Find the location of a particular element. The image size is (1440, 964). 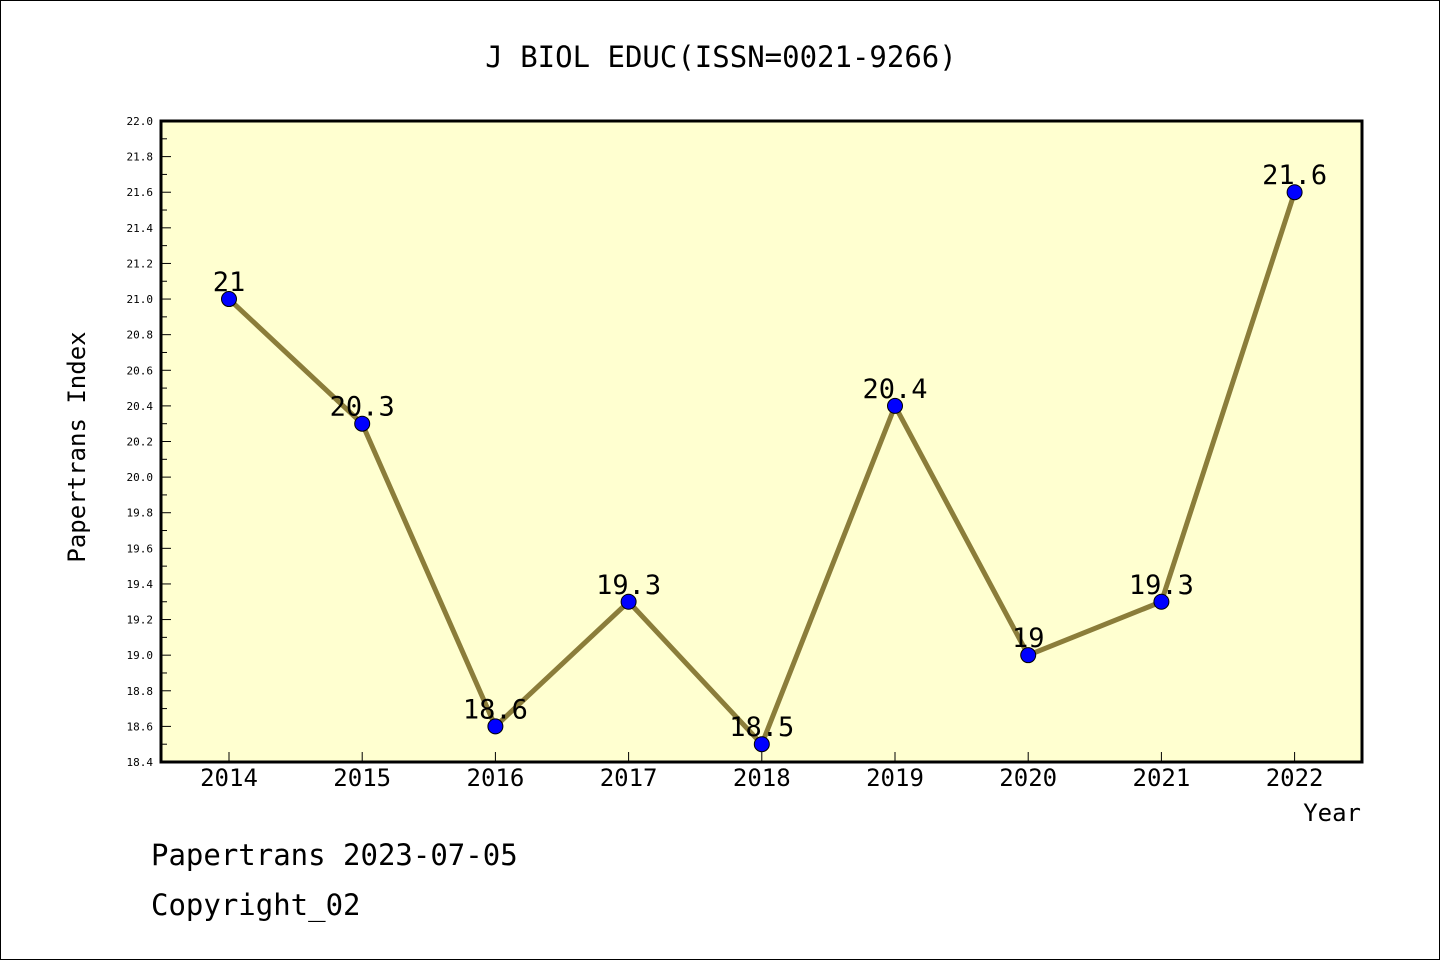

data-label: 21 is located at coordinates (229, 282).